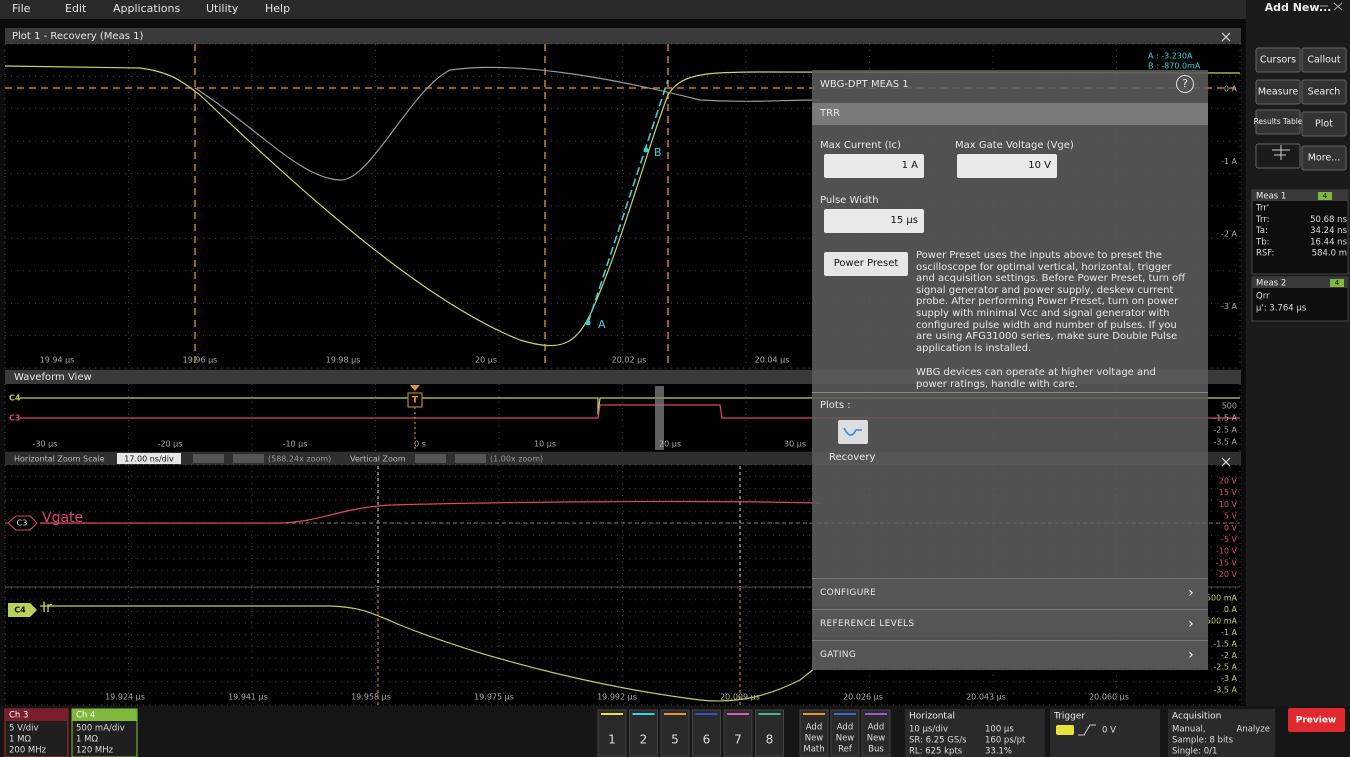  I want to click on slot-label: 7, so click(738, 740).